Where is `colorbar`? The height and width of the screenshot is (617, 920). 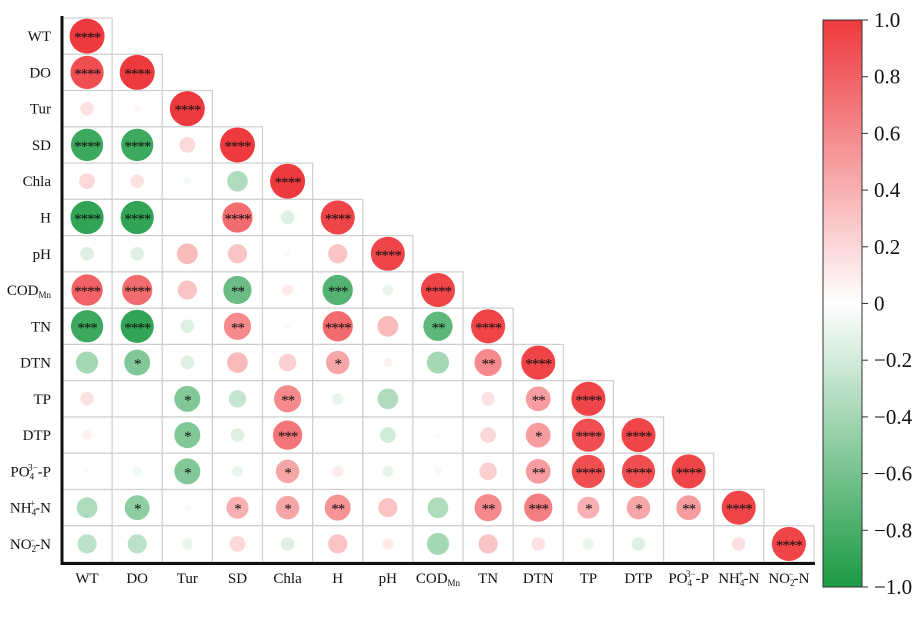 colorbar is located at coordinates (842, 303).